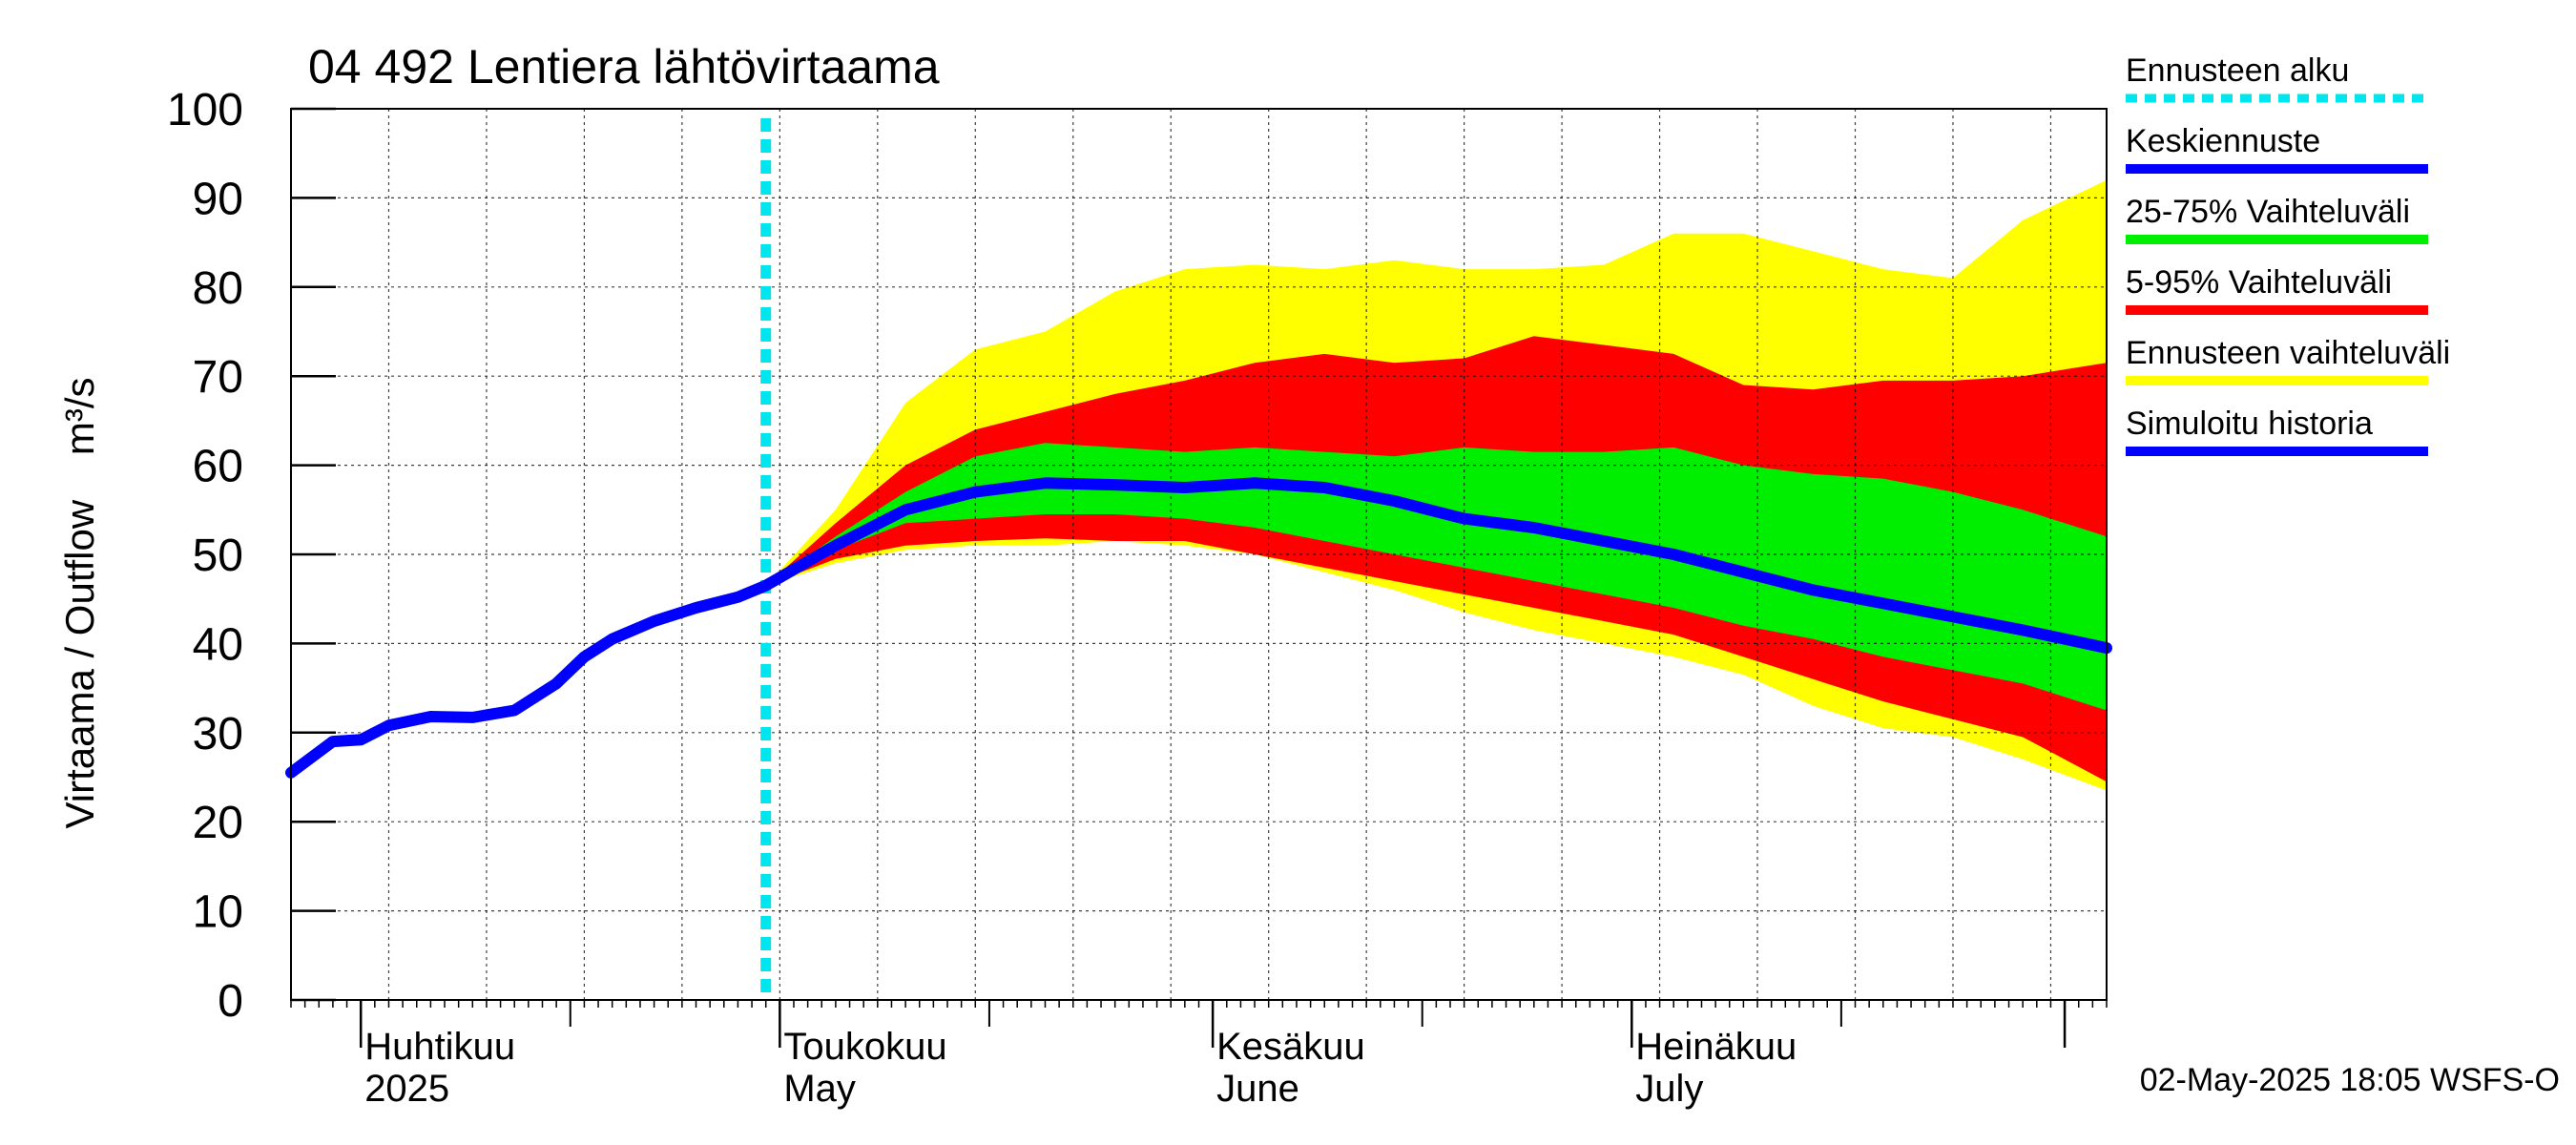  Describe the element at coordinates (2223, 141) in the screenshot. I see `legend-label: Keskiennuste` at that location.